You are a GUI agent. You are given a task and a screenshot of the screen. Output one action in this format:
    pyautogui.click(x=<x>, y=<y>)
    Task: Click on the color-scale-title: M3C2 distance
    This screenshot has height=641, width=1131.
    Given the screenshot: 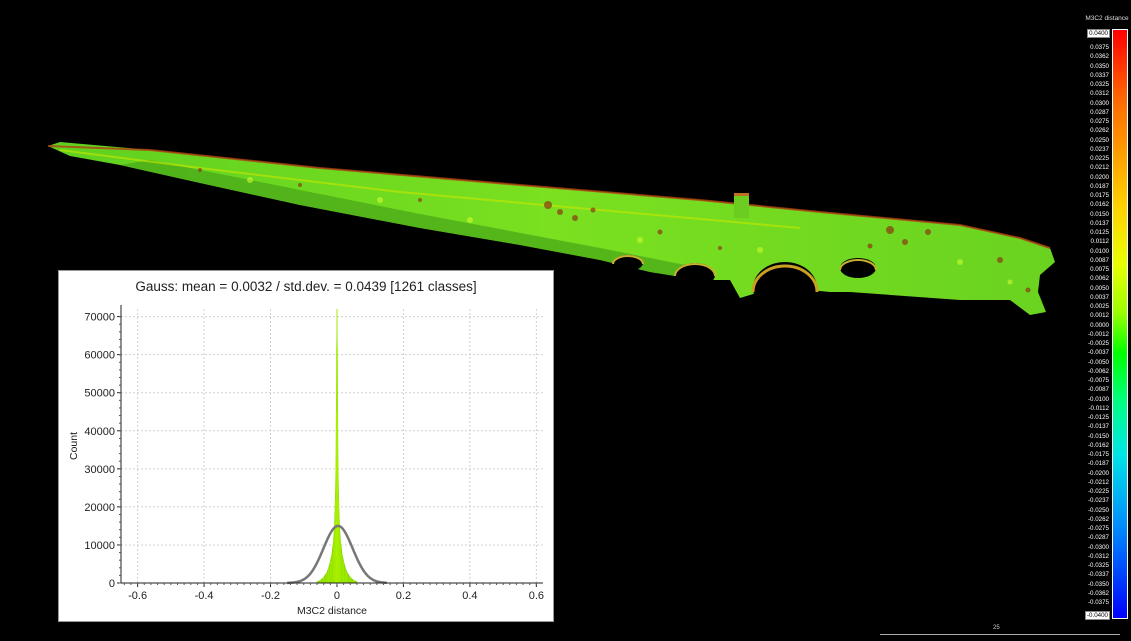 What is the action you would take?
    pyautogui.click(x=1107, y=18)
    